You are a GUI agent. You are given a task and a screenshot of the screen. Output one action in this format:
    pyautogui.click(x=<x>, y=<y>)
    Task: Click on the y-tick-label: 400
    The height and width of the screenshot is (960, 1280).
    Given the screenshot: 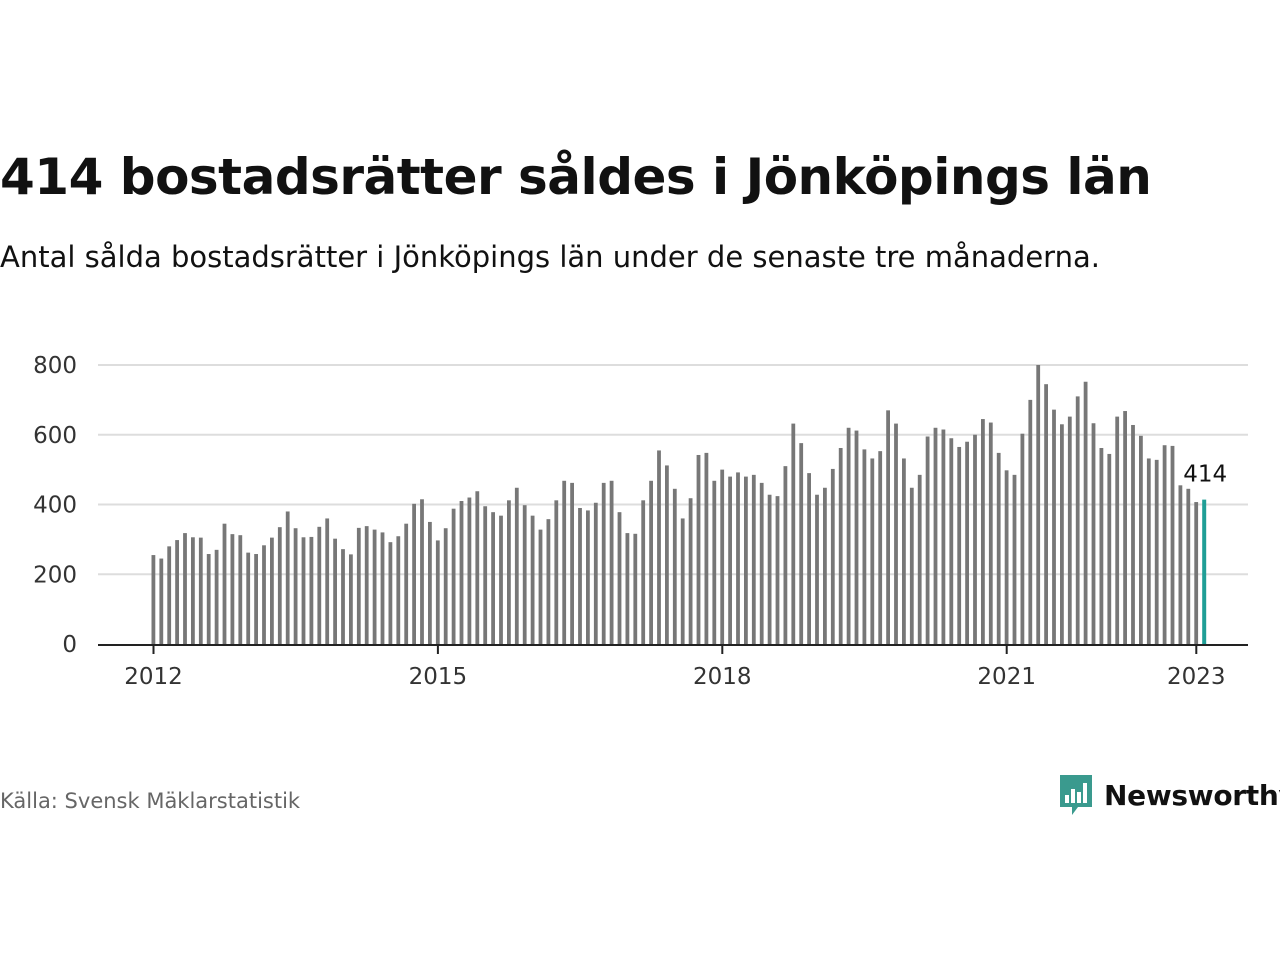 What is the action you would take?
    pyautogui.click(x=55, y=506)
    